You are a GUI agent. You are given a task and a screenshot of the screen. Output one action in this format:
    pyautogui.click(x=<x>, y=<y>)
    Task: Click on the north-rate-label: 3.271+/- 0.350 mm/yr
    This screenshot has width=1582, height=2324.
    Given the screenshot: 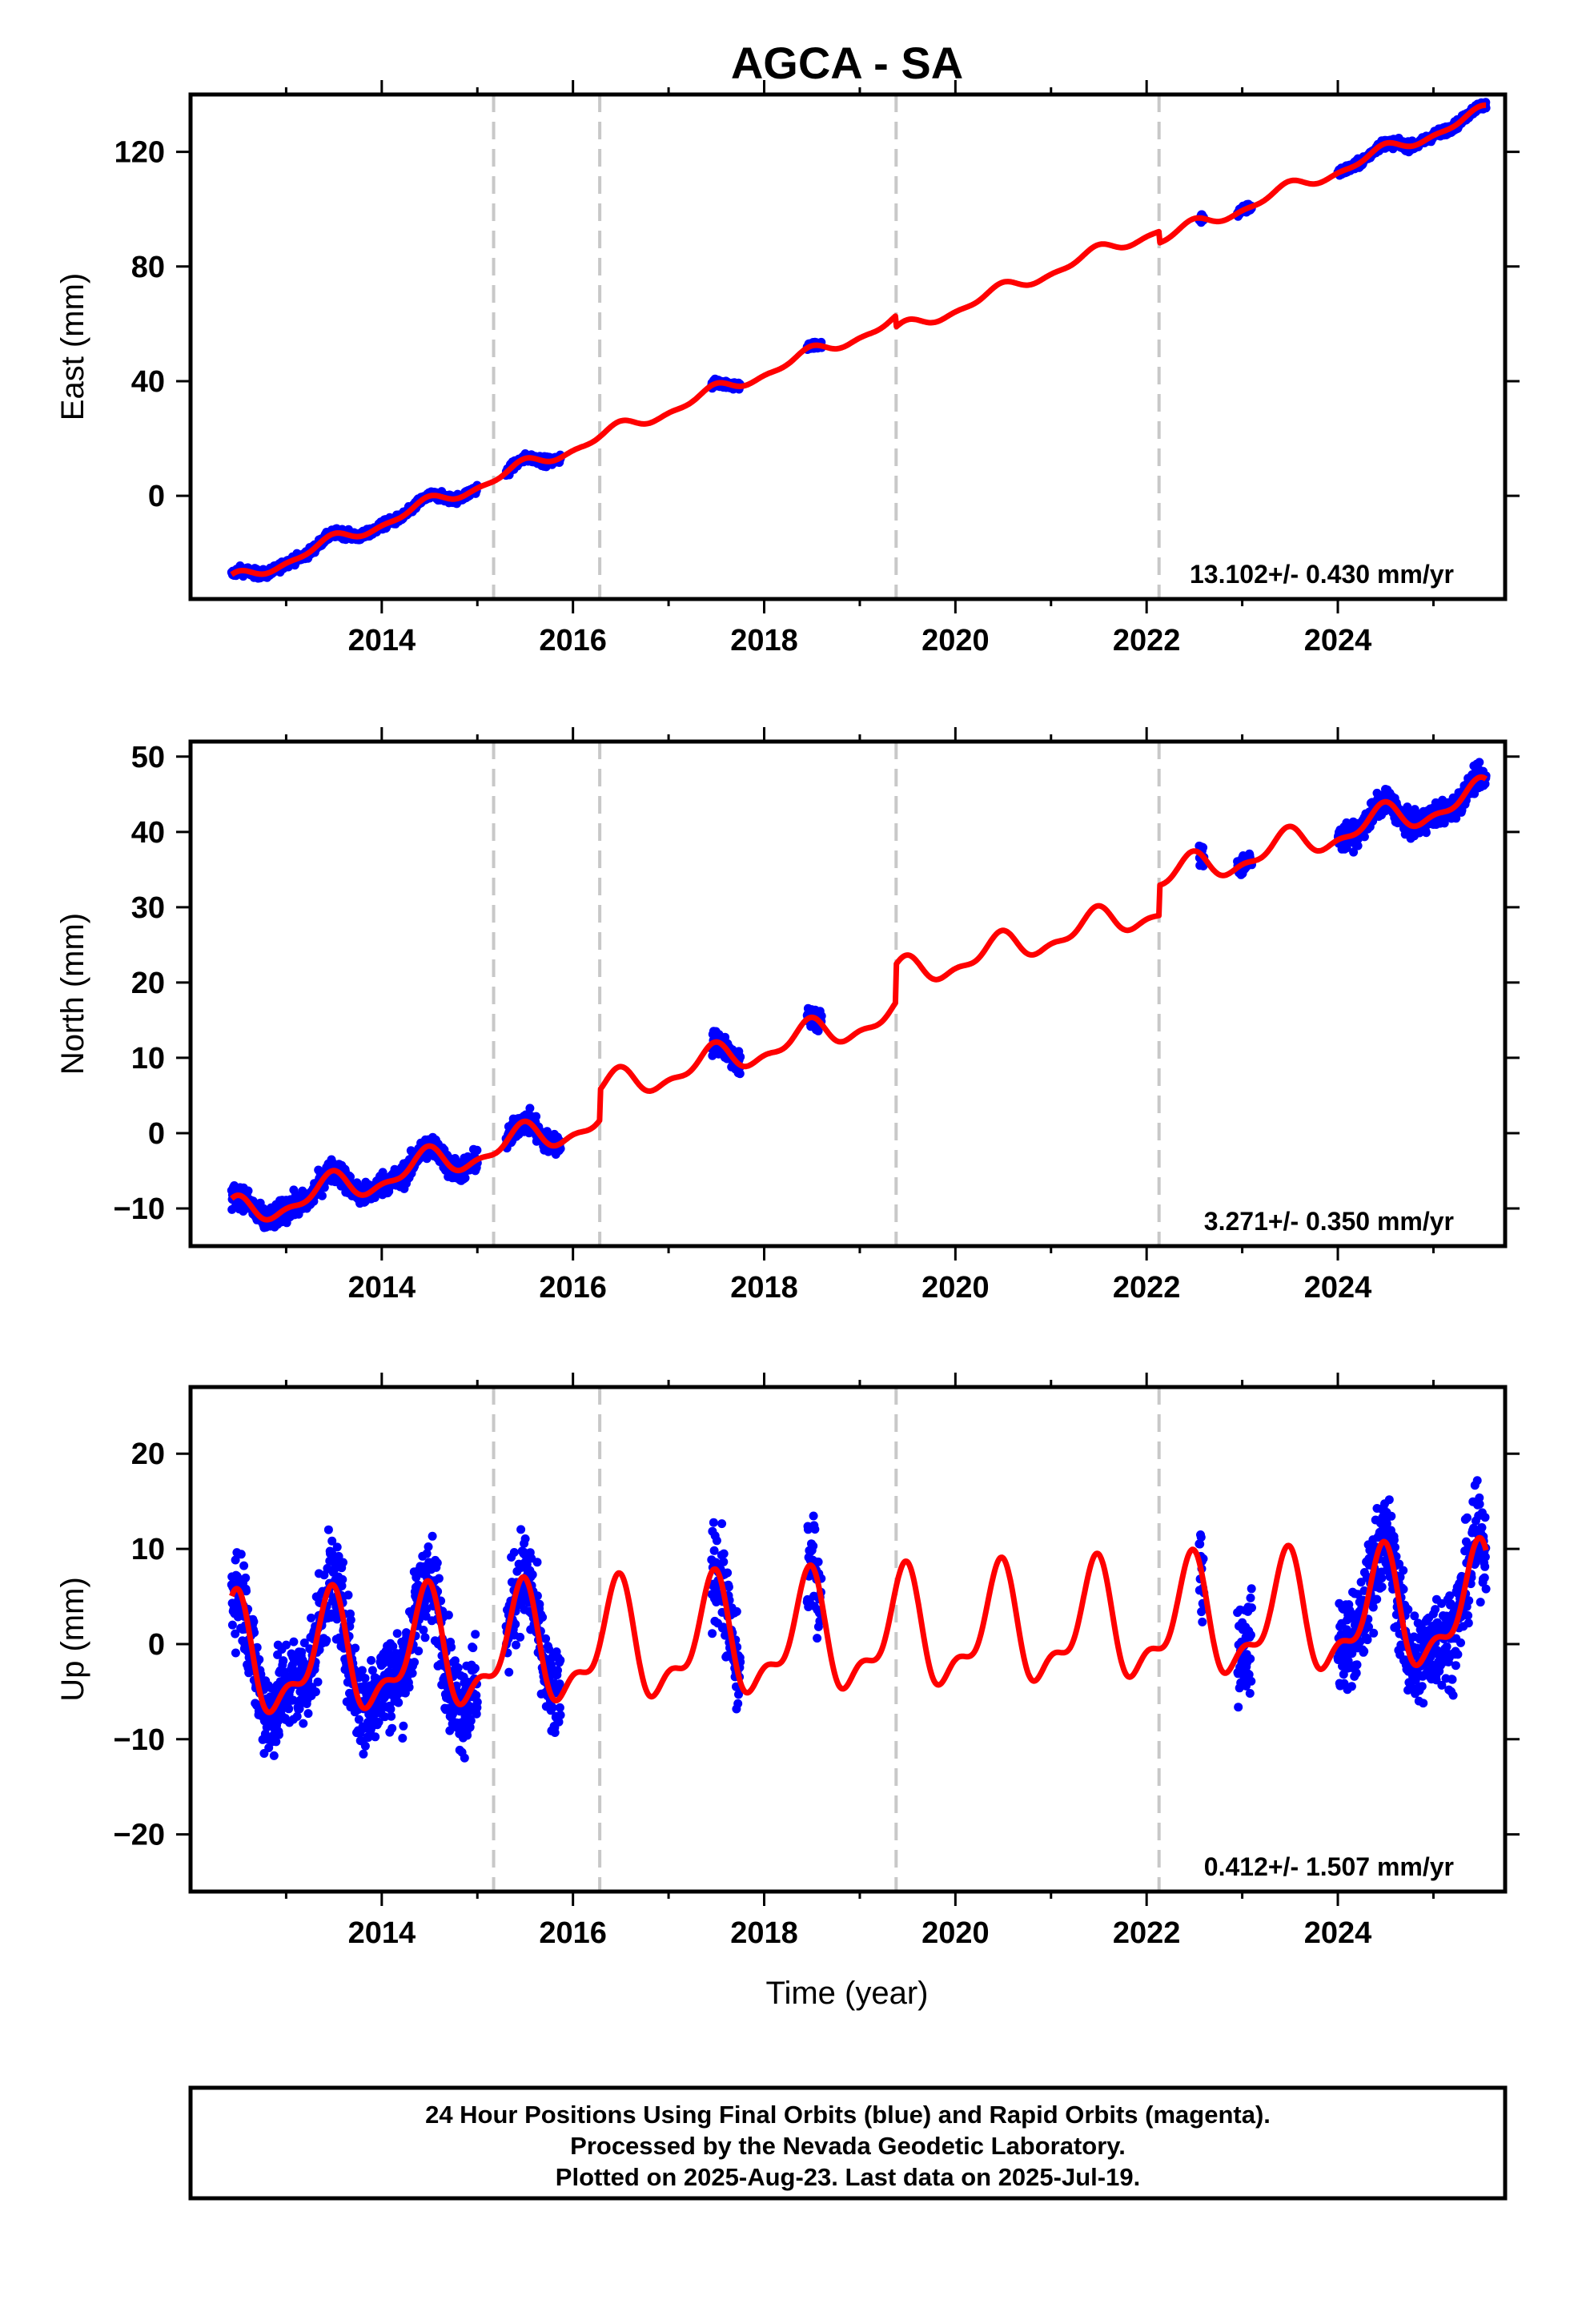 What is the action you would take?
    pyautogui.click(x=1329, y=1221)
    